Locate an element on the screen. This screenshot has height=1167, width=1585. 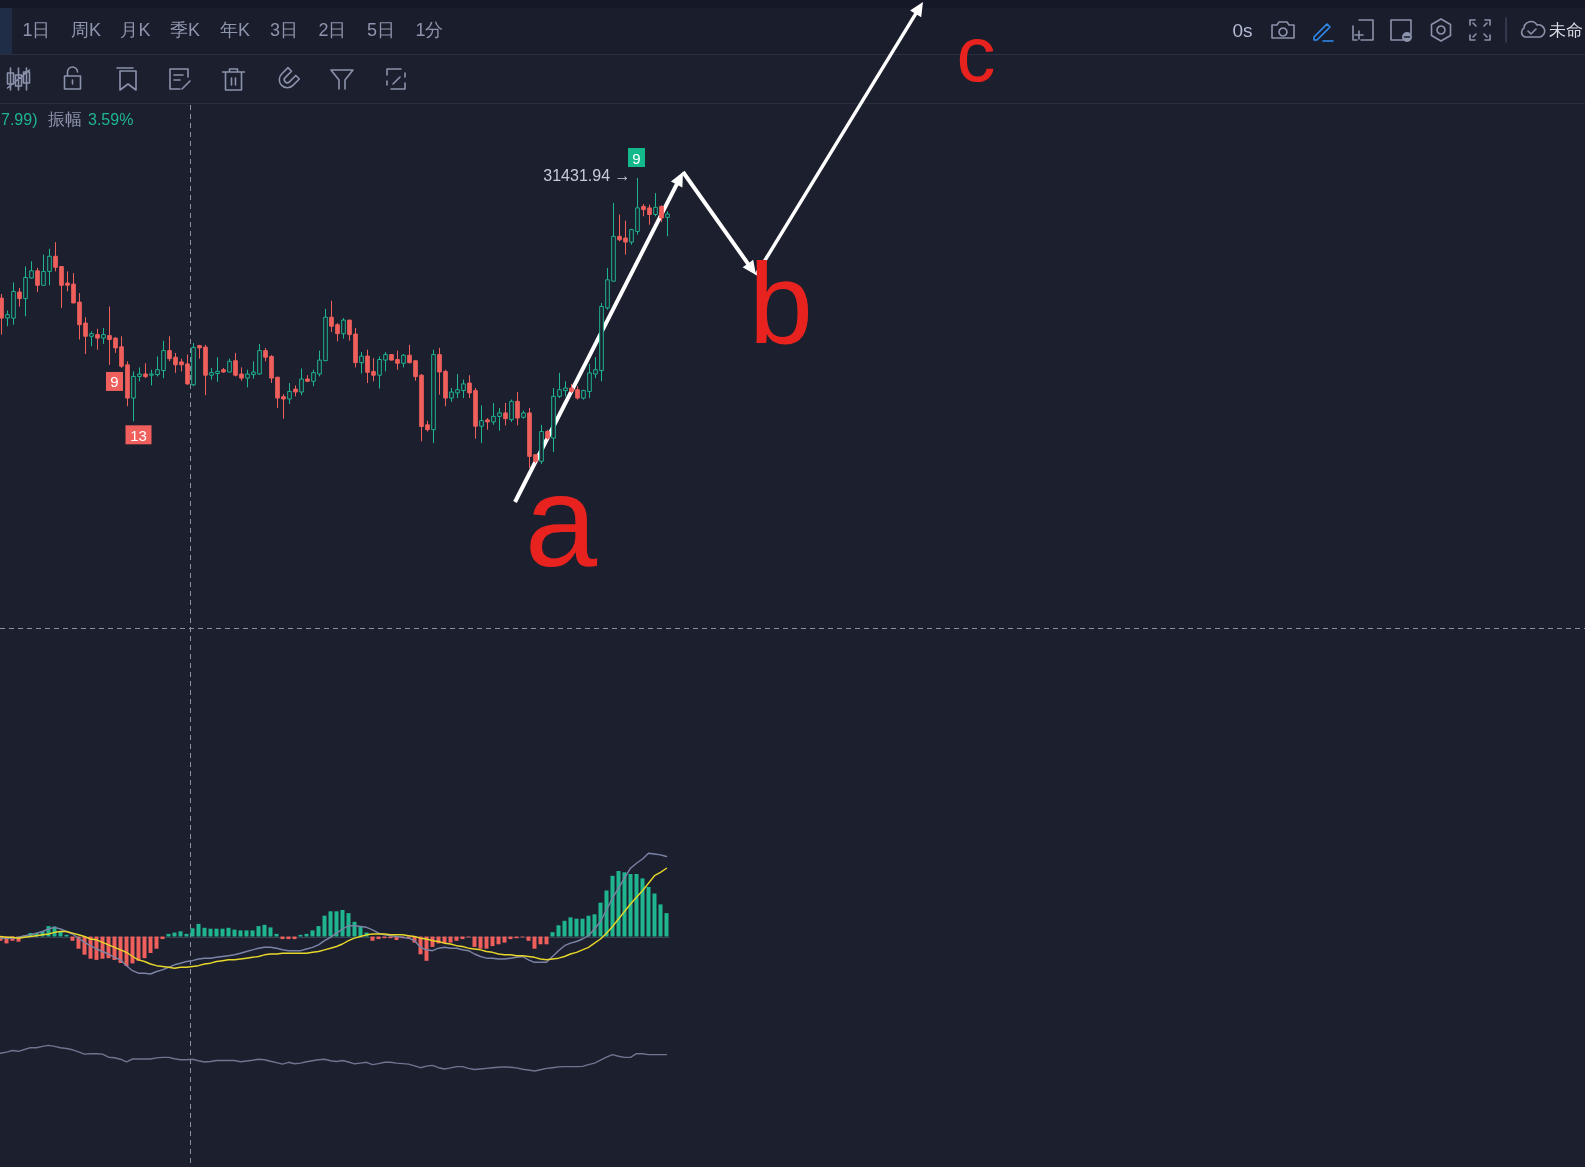
annotation: a is located at coordinates (561, 521).